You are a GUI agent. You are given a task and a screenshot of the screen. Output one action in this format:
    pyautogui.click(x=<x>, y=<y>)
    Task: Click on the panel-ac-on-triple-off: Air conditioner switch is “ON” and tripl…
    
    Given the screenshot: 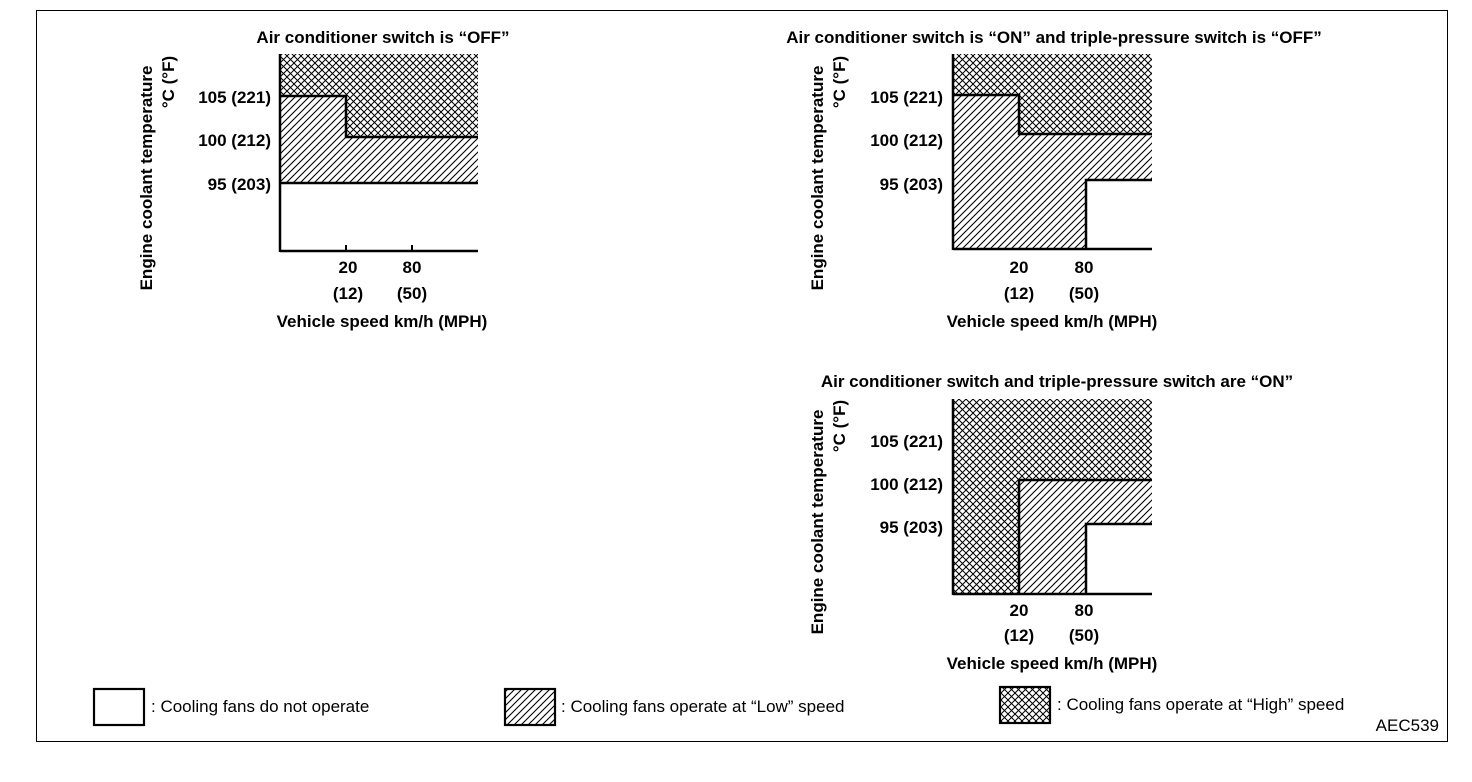 What is the action you would take?
    pyautogui.click(x=1054, y=179)
    